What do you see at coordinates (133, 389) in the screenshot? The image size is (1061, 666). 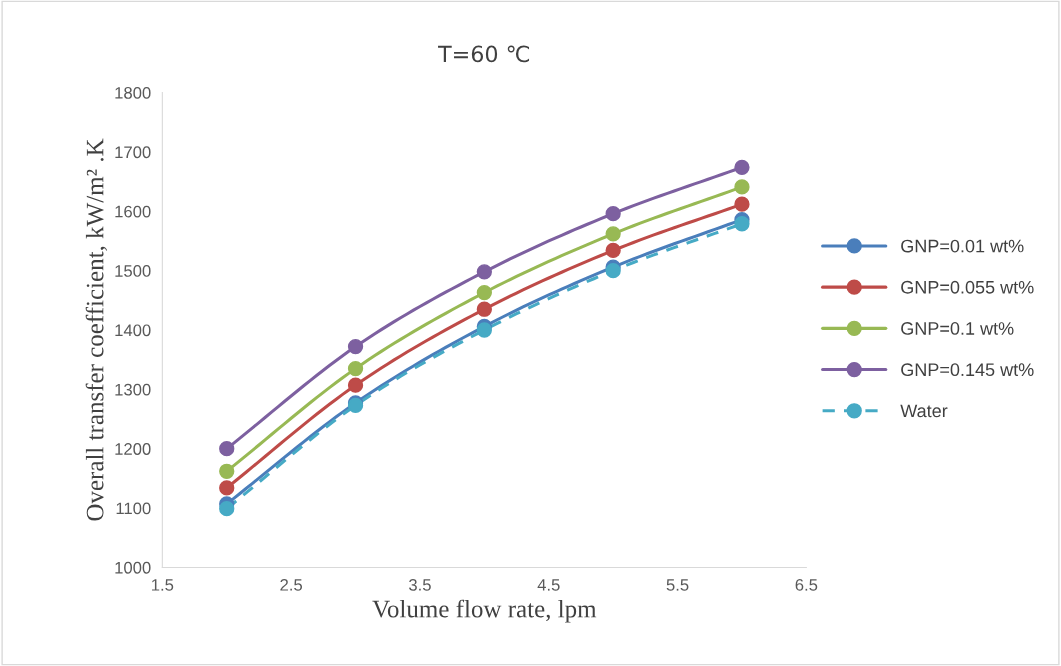 I see `y-tick-label: 1300` at bounding box center [133, 389].